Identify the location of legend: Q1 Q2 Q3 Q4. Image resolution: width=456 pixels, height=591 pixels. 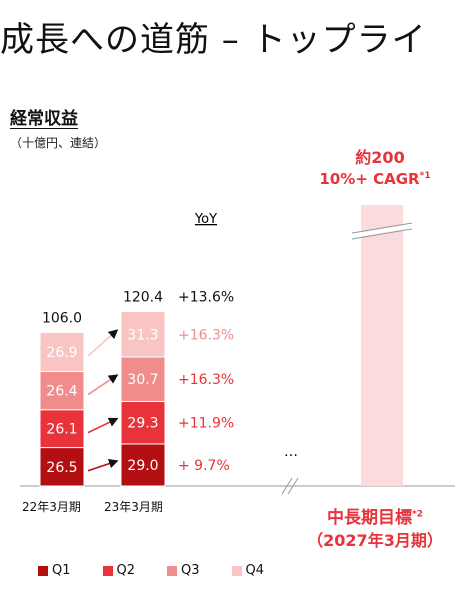
(151, 570).